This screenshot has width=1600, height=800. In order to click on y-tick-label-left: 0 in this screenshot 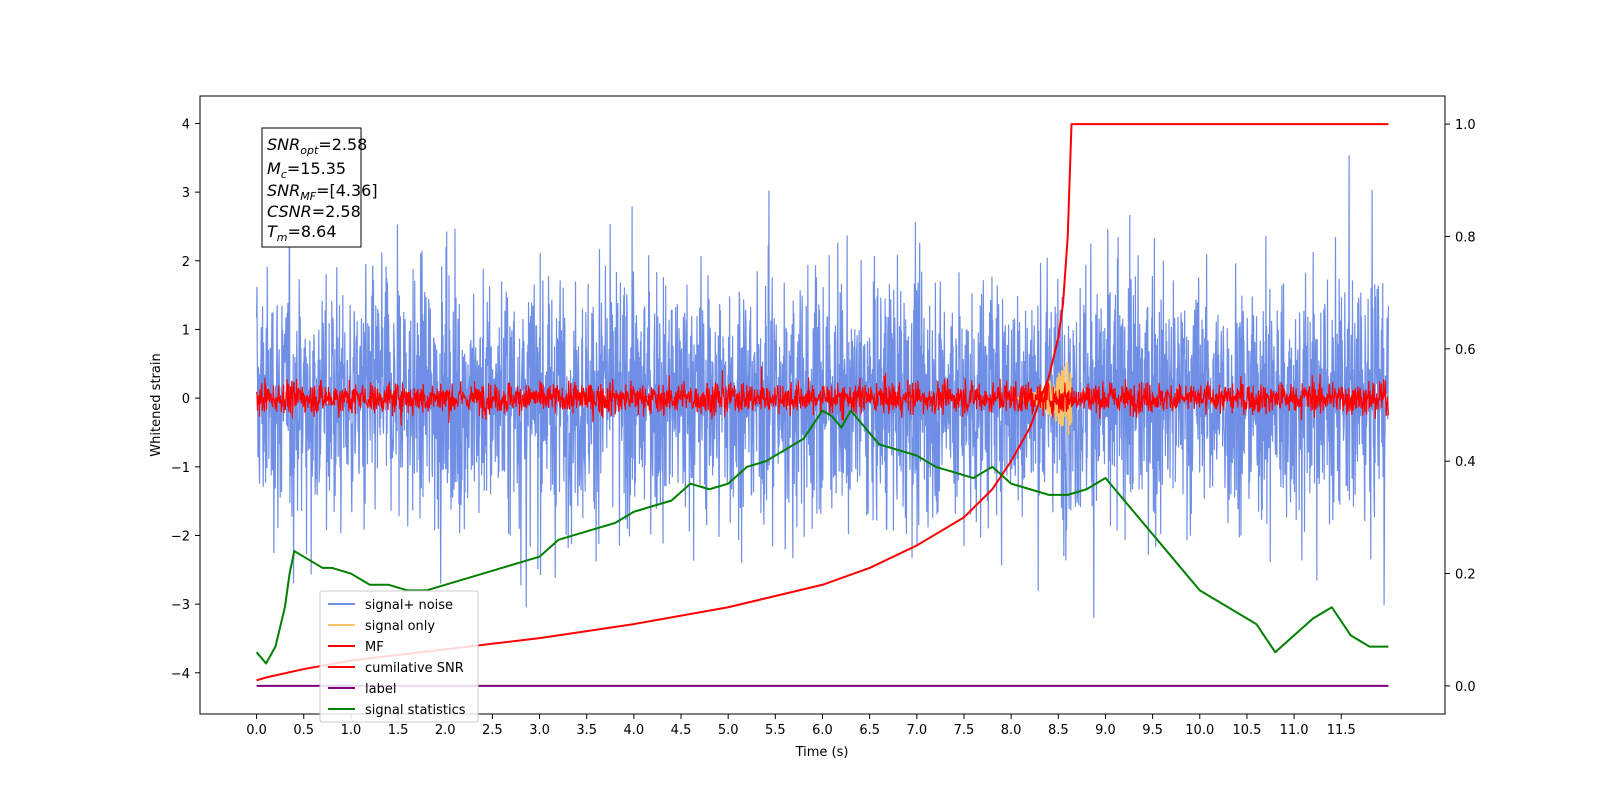, I will do `click(186, 399)`.